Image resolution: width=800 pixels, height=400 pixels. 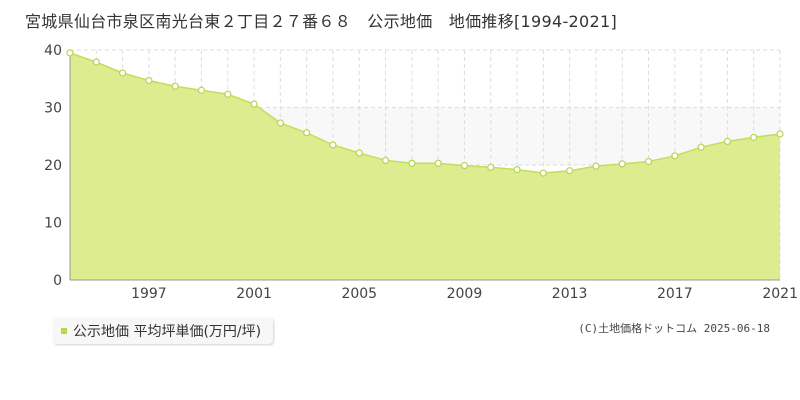 I want to click on x-tick-labels: 1997 2001 2005 2009 2013 2017 2021, so click(x=464, y=294).